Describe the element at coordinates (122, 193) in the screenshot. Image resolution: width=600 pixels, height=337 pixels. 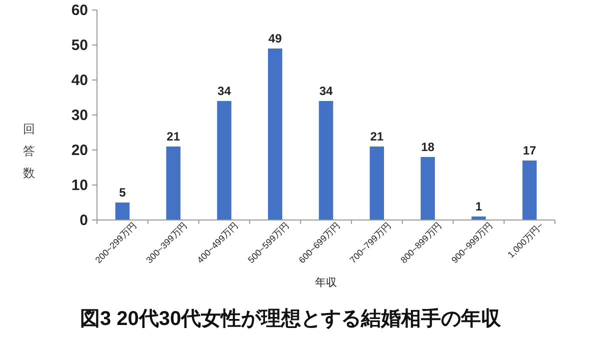
I see `data-label: 5` at that location.